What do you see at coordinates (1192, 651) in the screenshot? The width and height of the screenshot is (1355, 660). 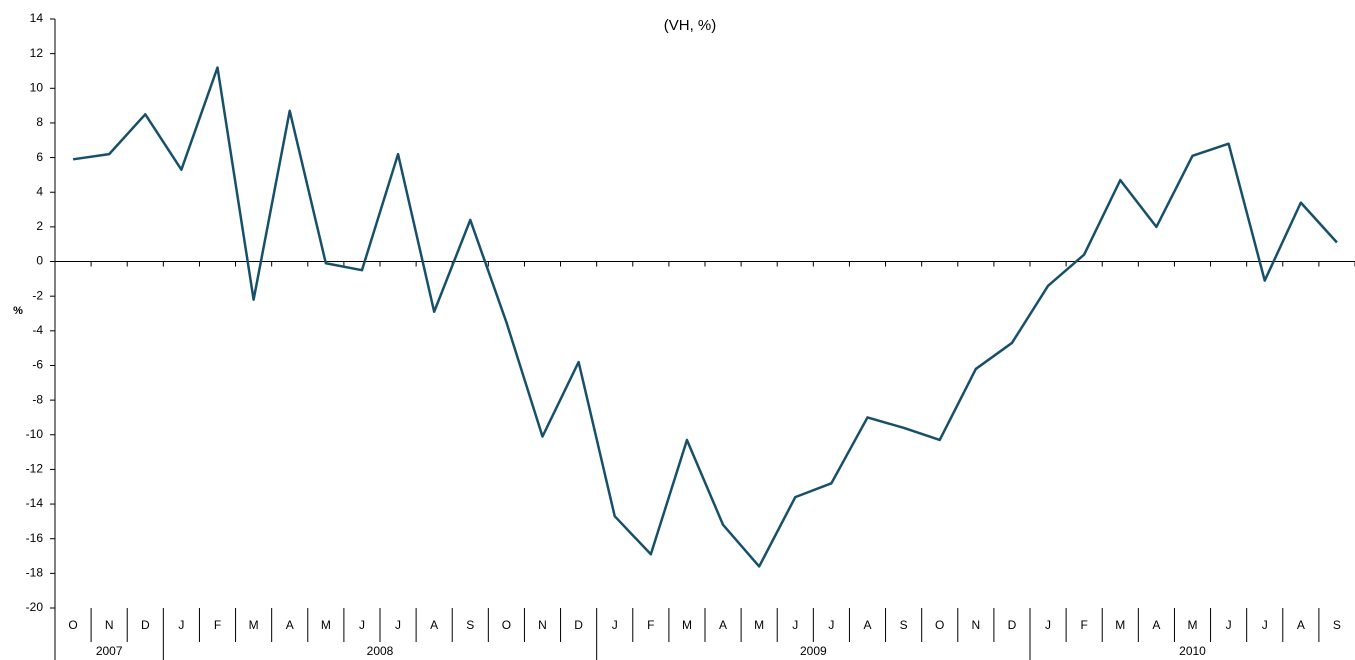 I see `x-group-label: 2010` at bounding box center [1192, 651].